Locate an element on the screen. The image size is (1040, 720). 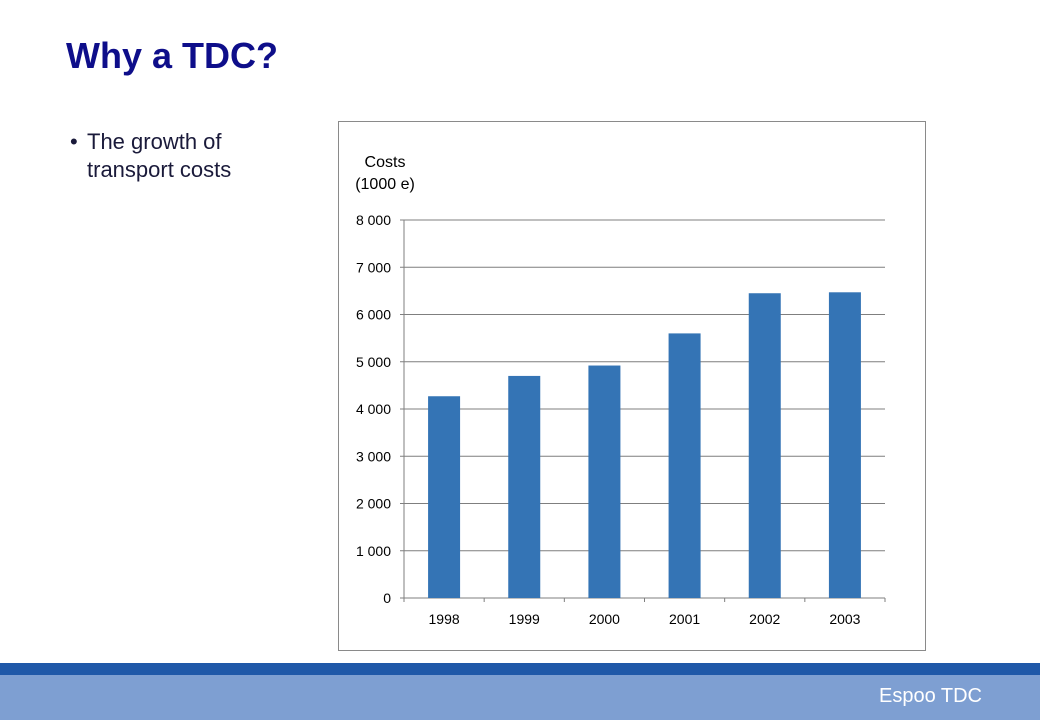
y-tick-label: 3 000 is located at coordinates (373, 456).